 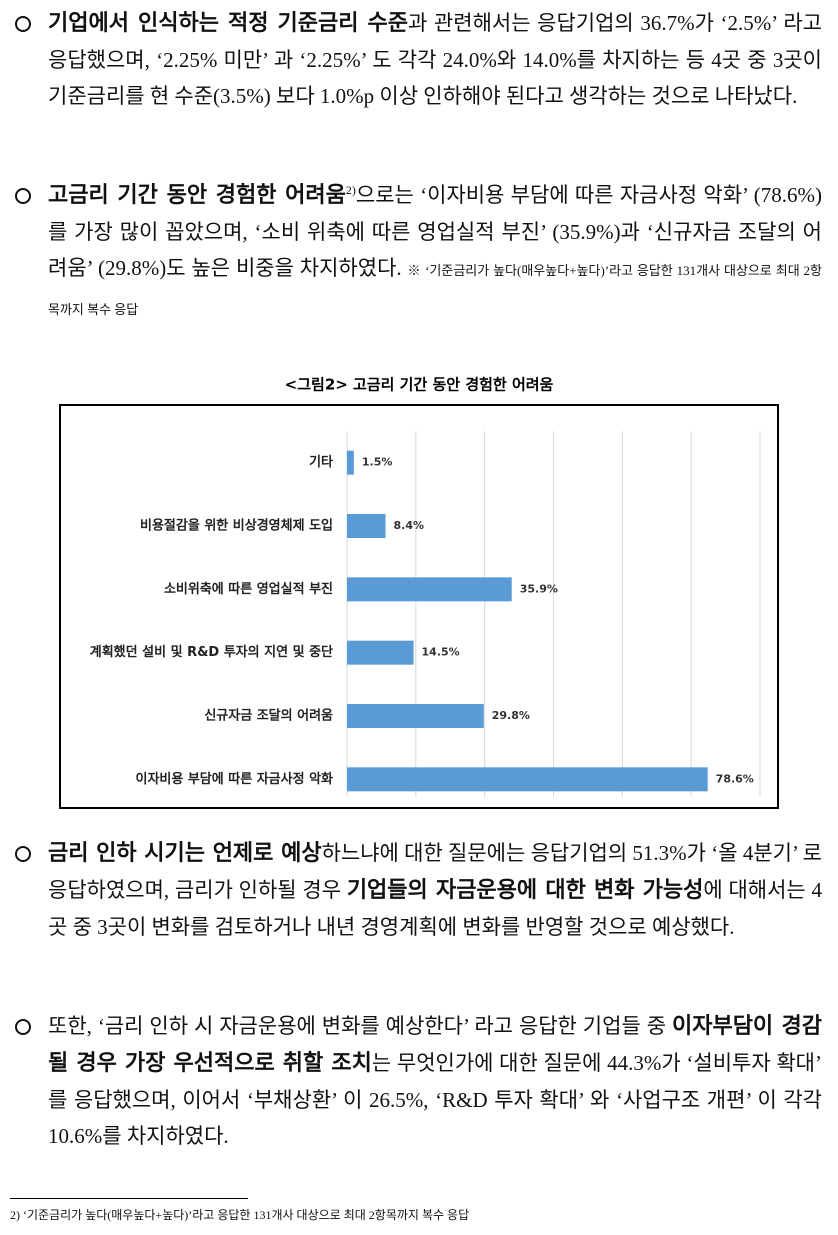 What do you see at coordinates (321, 462) in the screenshot?
I see `category-label: 기타` at bounding box center [321, 462].